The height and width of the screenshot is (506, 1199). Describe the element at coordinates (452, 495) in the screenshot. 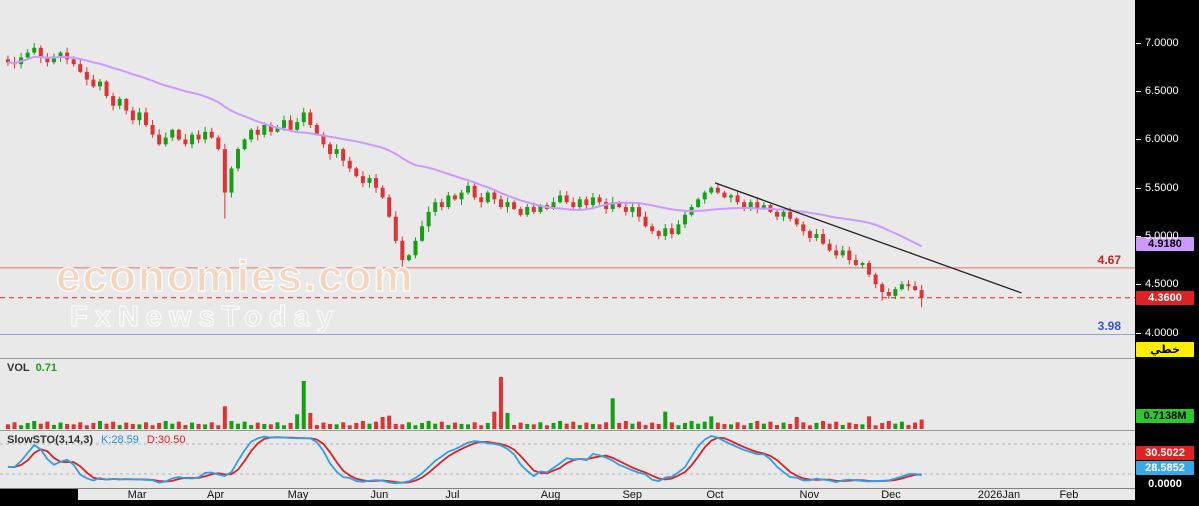

I see `time-axis-label: Jul` at that location.